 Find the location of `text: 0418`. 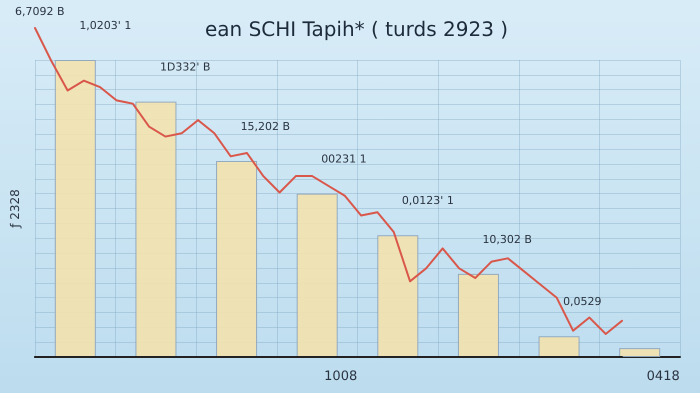

text: 0418 is located at coordinates (663, 376).